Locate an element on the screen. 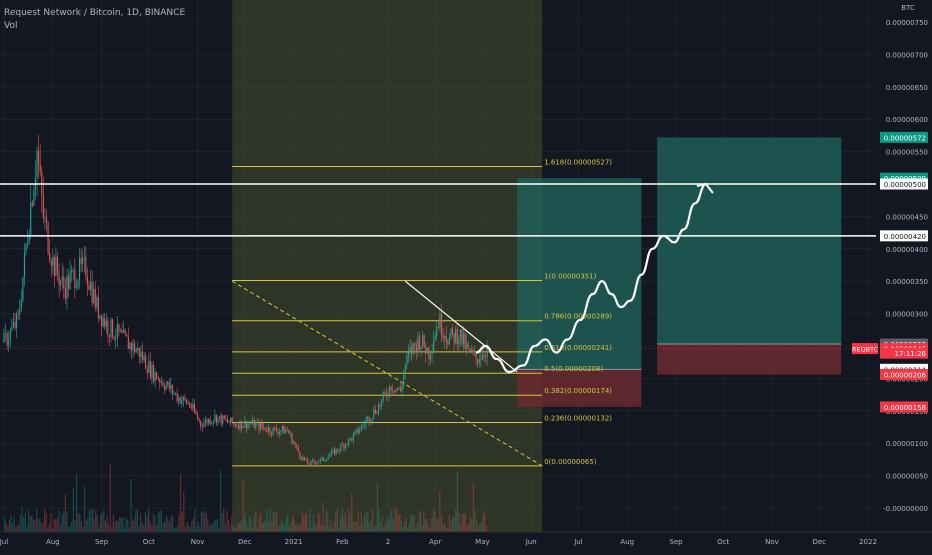 The height and width of the screenshot is (555, 932). chart-title: Request Network / Bitcoin, 1D, BINANCE is located at coordinates (95, 13).